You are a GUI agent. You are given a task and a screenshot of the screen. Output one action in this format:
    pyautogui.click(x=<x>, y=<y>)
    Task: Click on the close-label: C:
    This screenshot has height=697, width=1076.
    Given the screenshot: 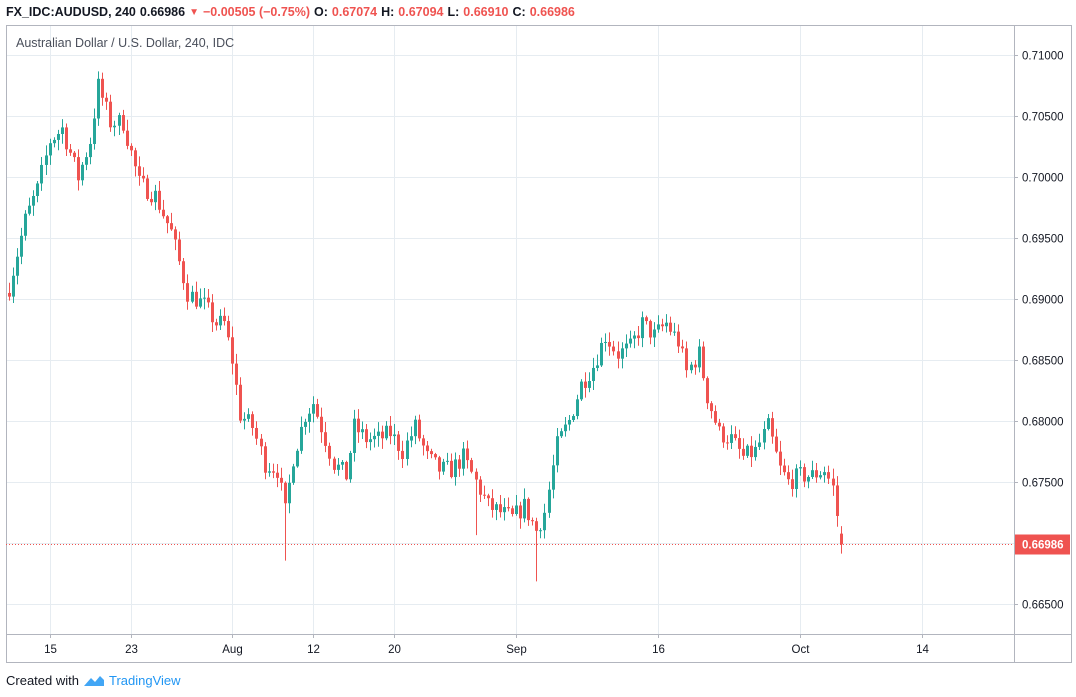 What is the action you would take?
    pyautogui.click(x=519, y=12)
    